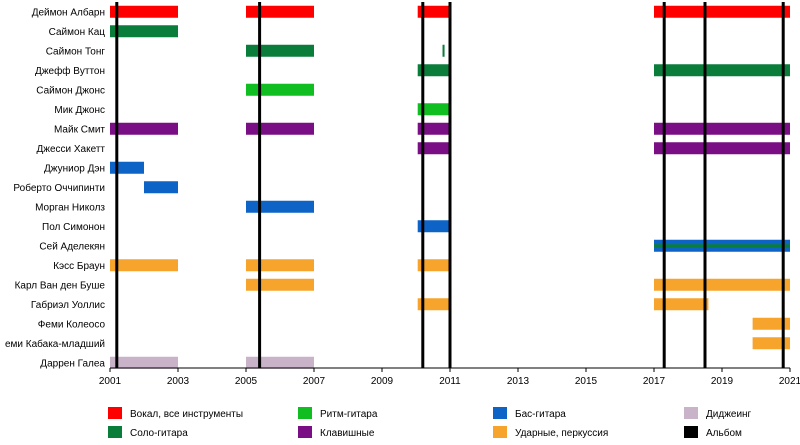 The height and width of the screenshot is (445, 800). Describe the element at coordinates (76, 51) in the screenshot. I see `member-label: Саймон Тонг` at that location.